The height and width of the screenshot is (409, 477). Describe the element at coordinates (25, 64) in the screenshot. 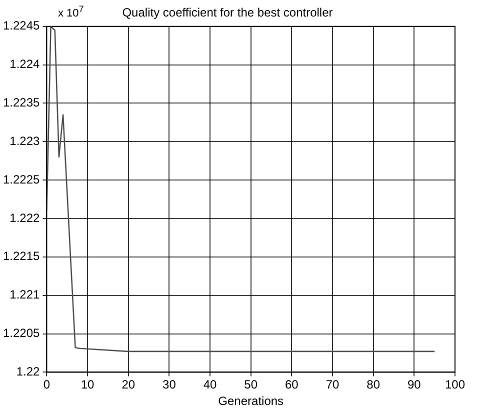

I see `y-tick-label: 1.224` at that location.